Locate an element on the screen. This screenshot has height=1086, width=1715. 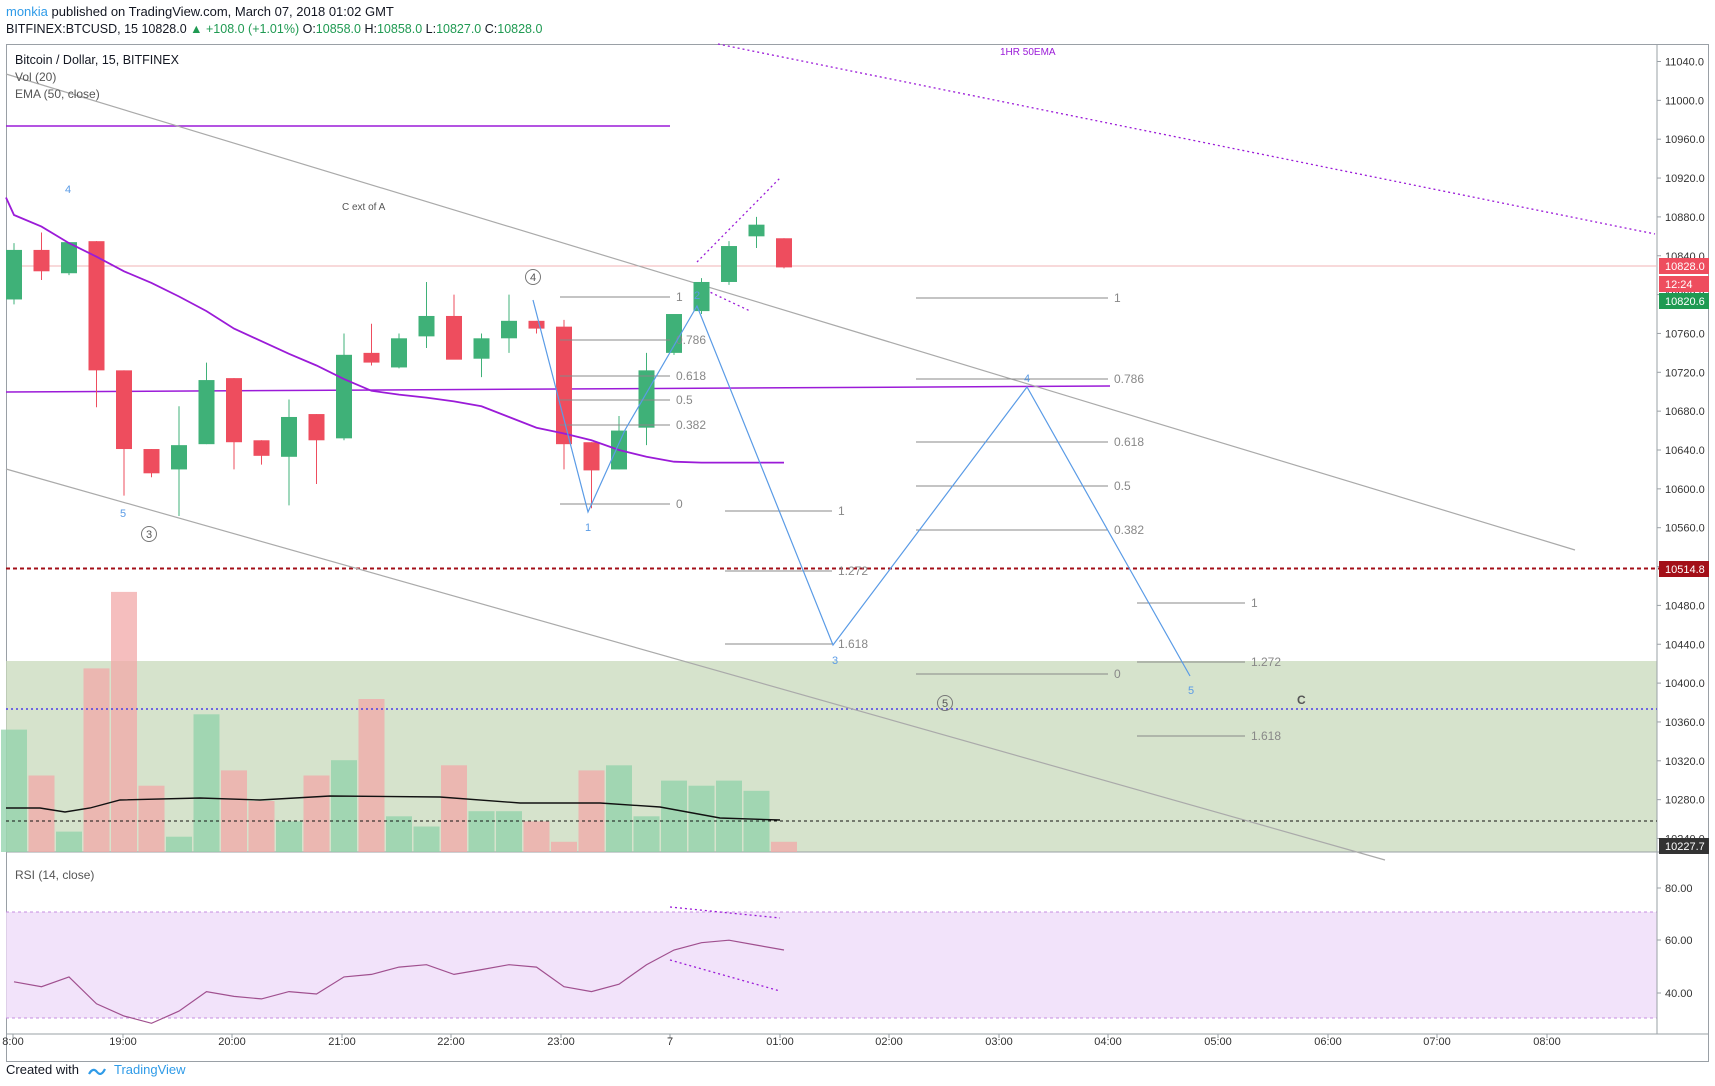
rsi-line is located at coordinates (399, 981).